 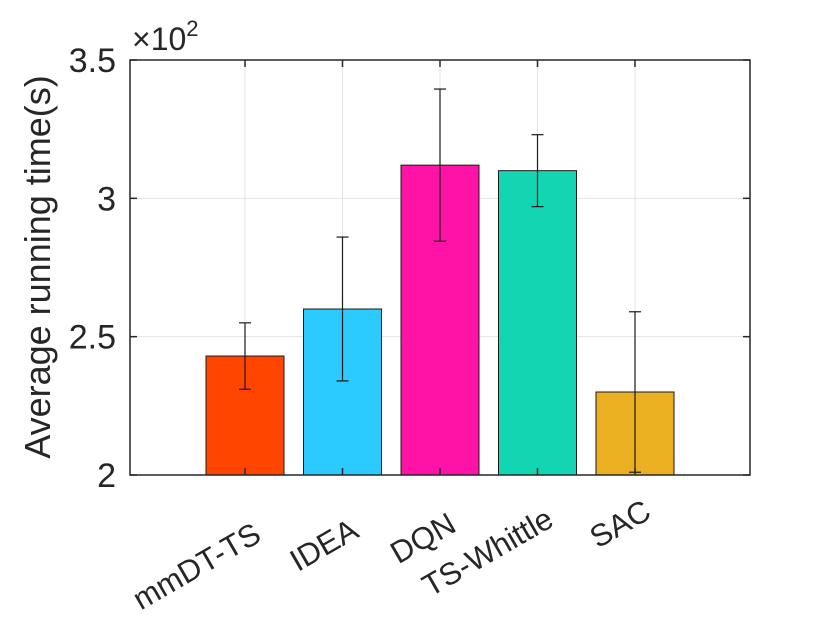 I want to click on y-tick-label: 2.5, so click(x=92, y=338).